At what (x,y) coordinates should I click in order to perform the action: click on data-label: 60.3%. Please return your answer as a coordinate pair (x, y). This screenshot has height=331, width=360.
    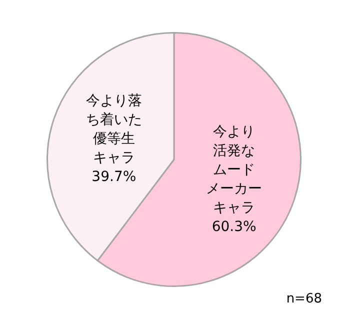
    Looking at the image, I should click on (234, 226).